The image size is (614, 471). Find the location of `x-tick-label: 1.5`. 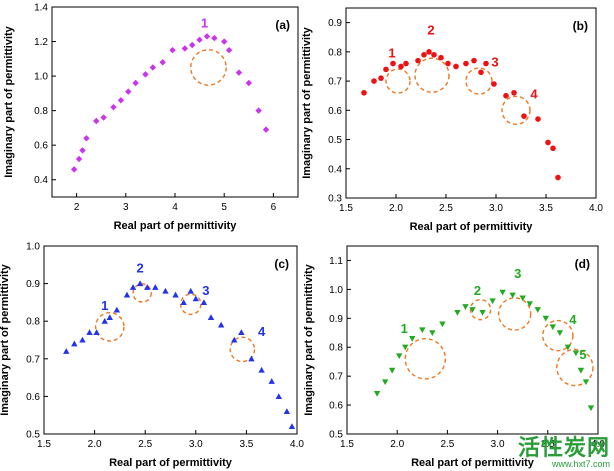

x-tick-label: 1.5 is located at coordinates (347, 444).